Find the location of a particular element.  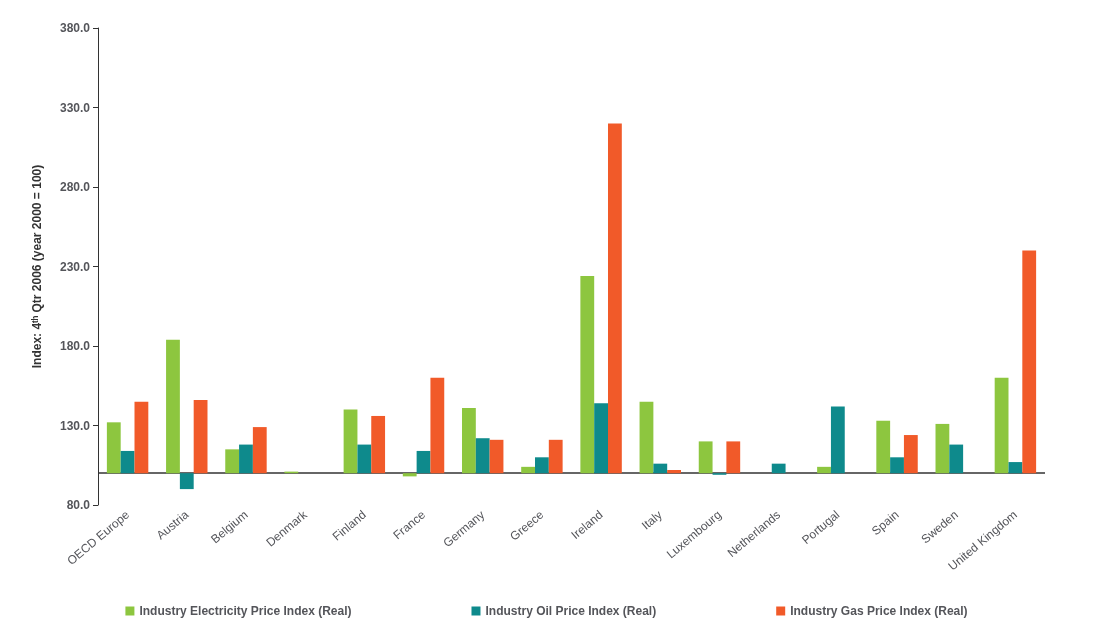

y-tick-label: 280.0 is located at coordinates (75, 187).